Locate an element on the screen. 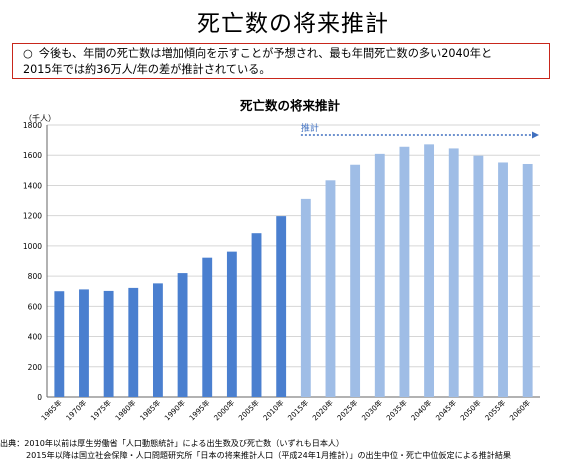 This screenshot has height=468, width=586. chart-title: 死亡数の将来推計 is located at coordinates (290, 105).